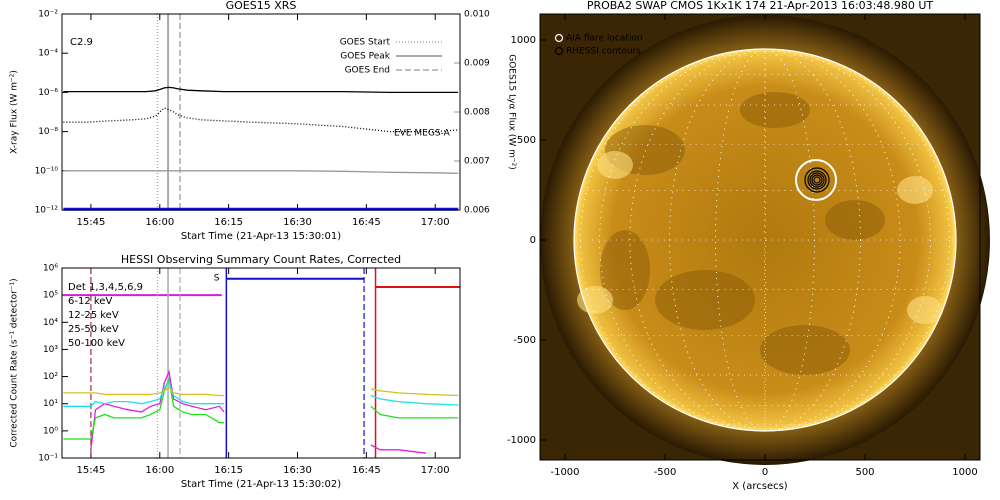 This screenshot has width=1000, height=500. I want to click on y-tick-label: 10⁴, so click(50, 323).